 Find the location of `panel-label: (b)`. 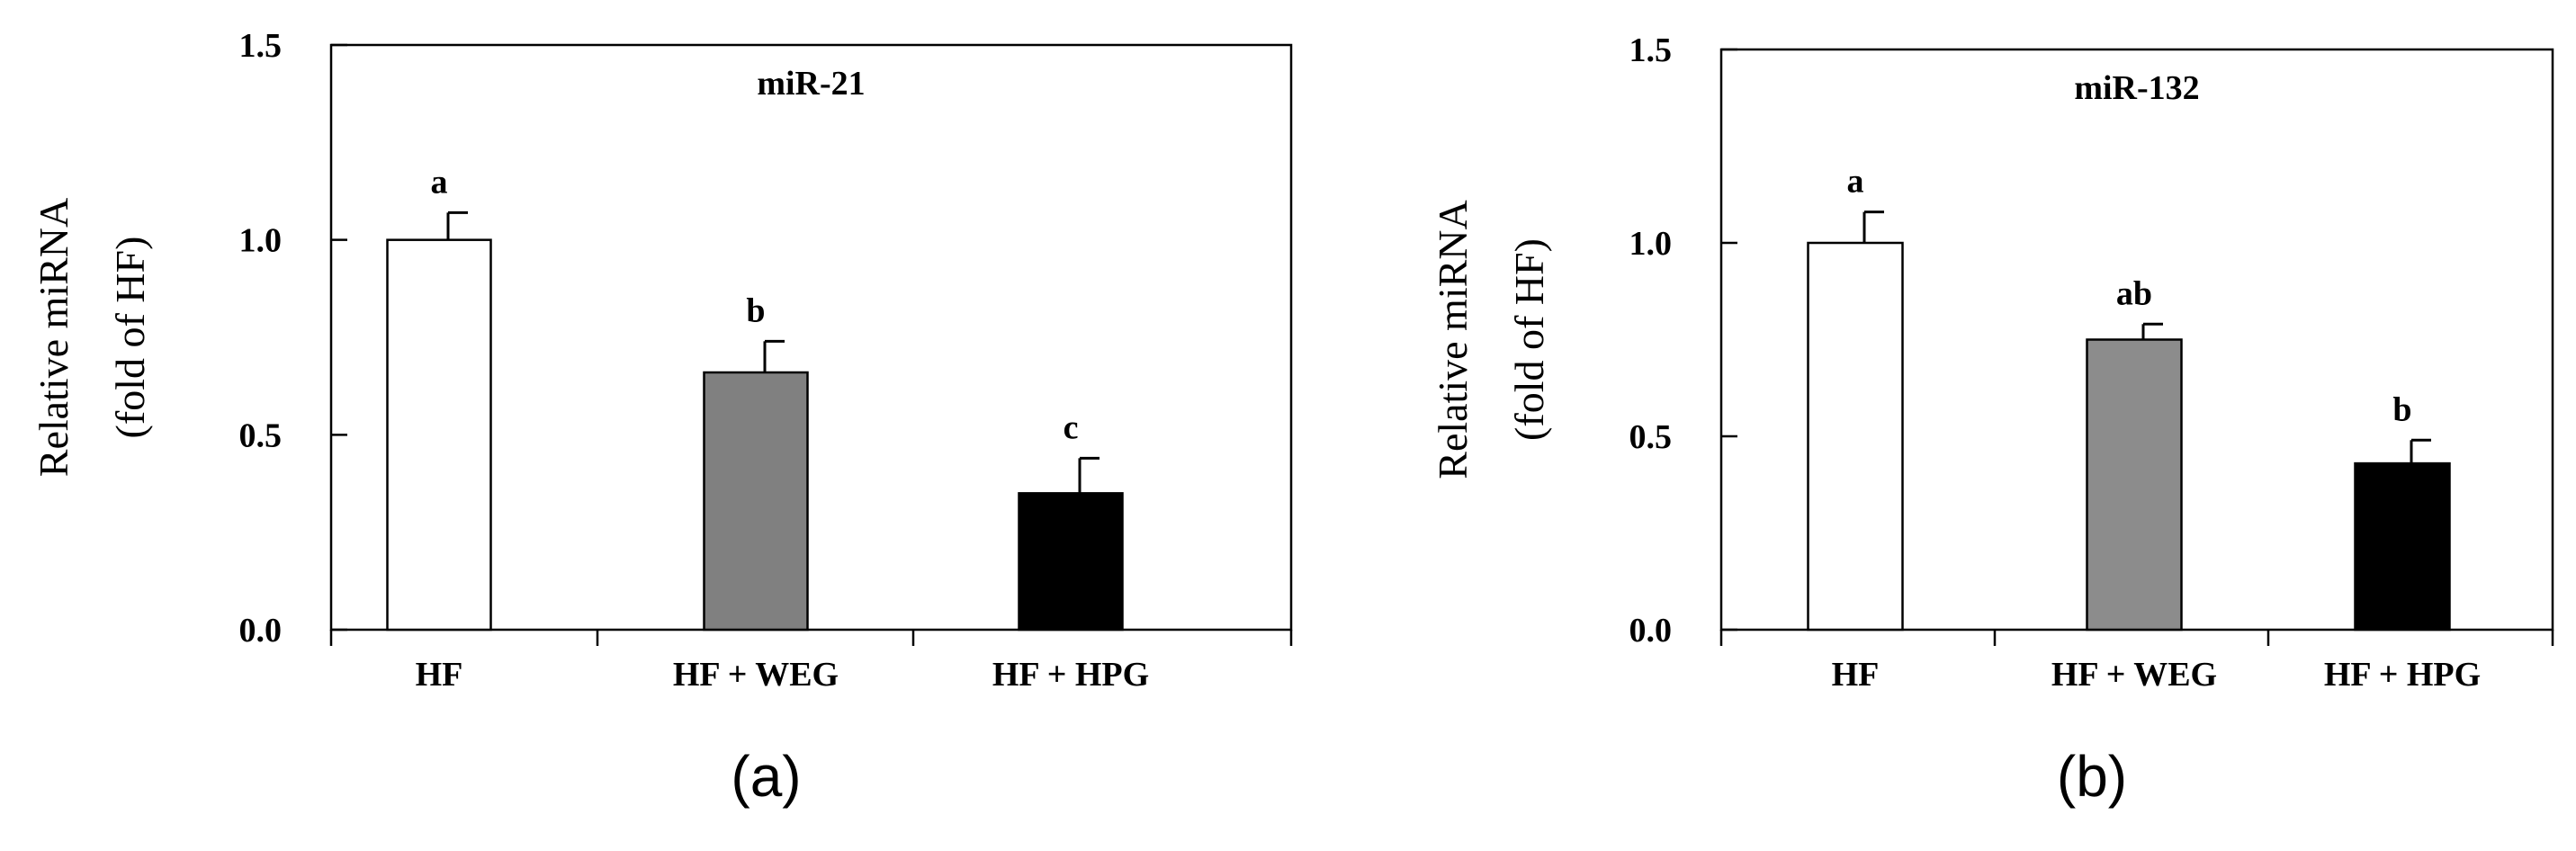

panel-label: (b) is located at coordinates (2092, 776).